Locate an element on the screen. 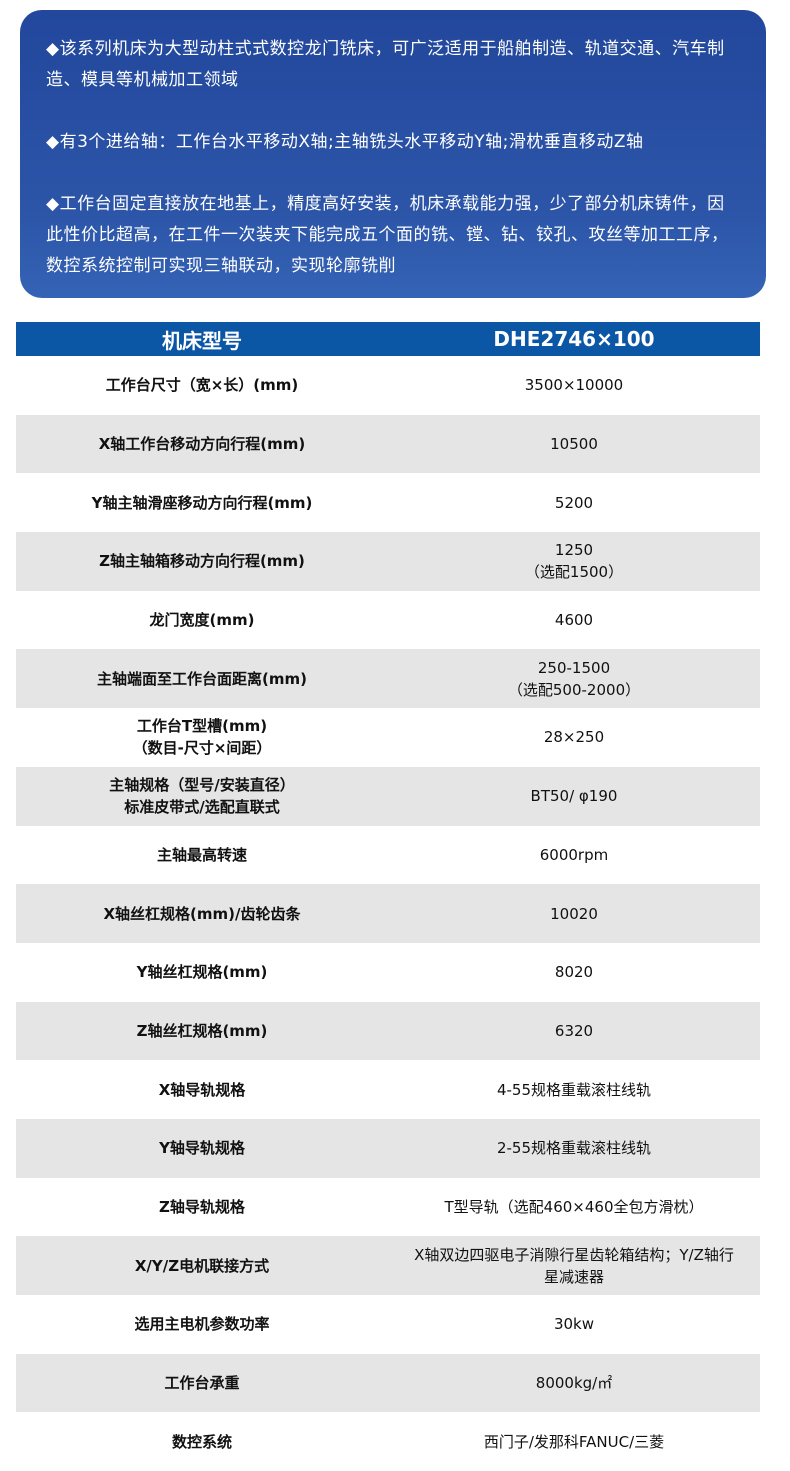 This screenshot has height=1471, width=790. spec-value: 6320 is located at coordinates (574, 1031).